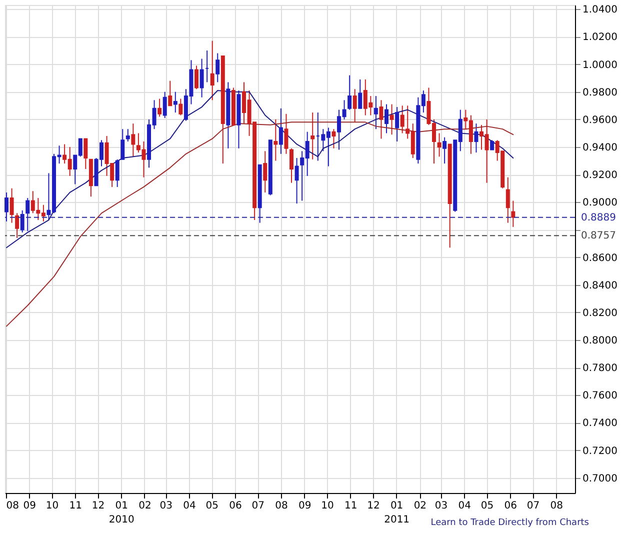  I want to click on y-tick-label: 1.0400, so click(600, 10).